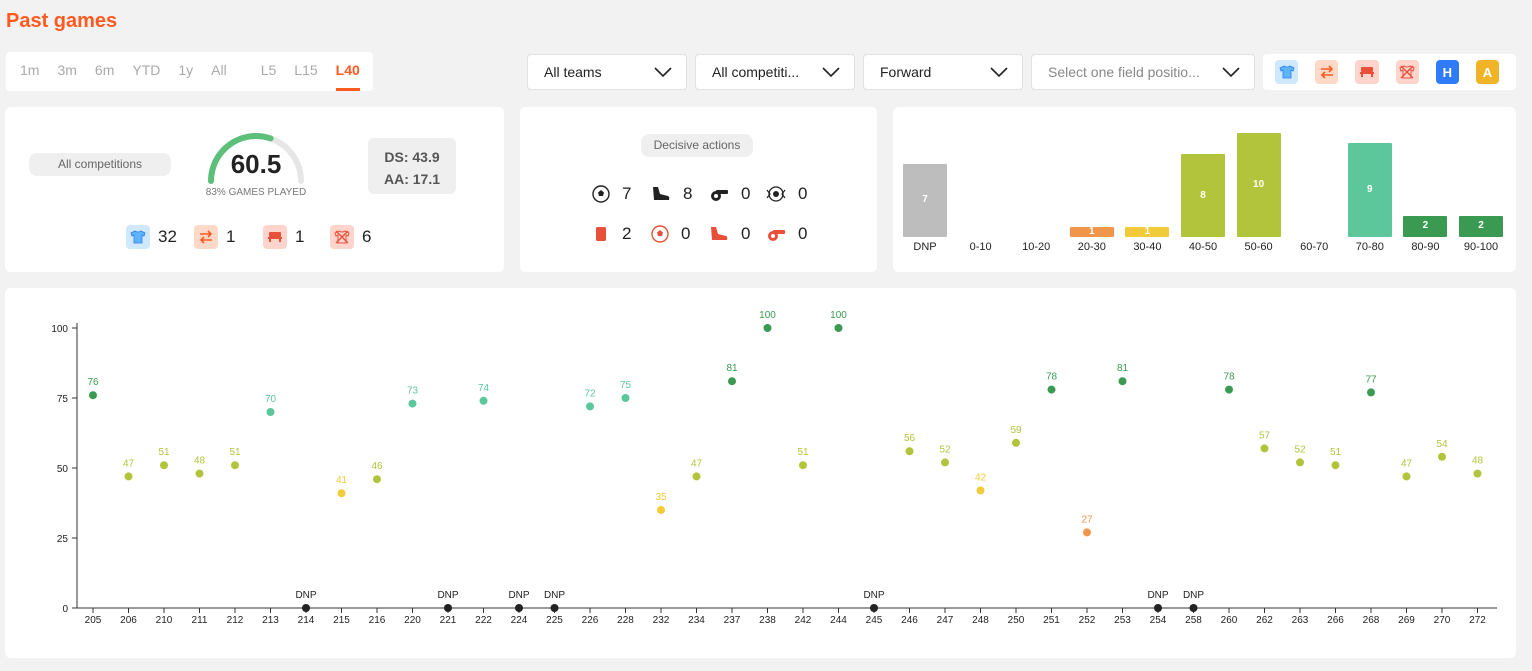 This screenshot has width=1532, height=671. I want to click on x-tick-label: 260, so click(1229, 620).